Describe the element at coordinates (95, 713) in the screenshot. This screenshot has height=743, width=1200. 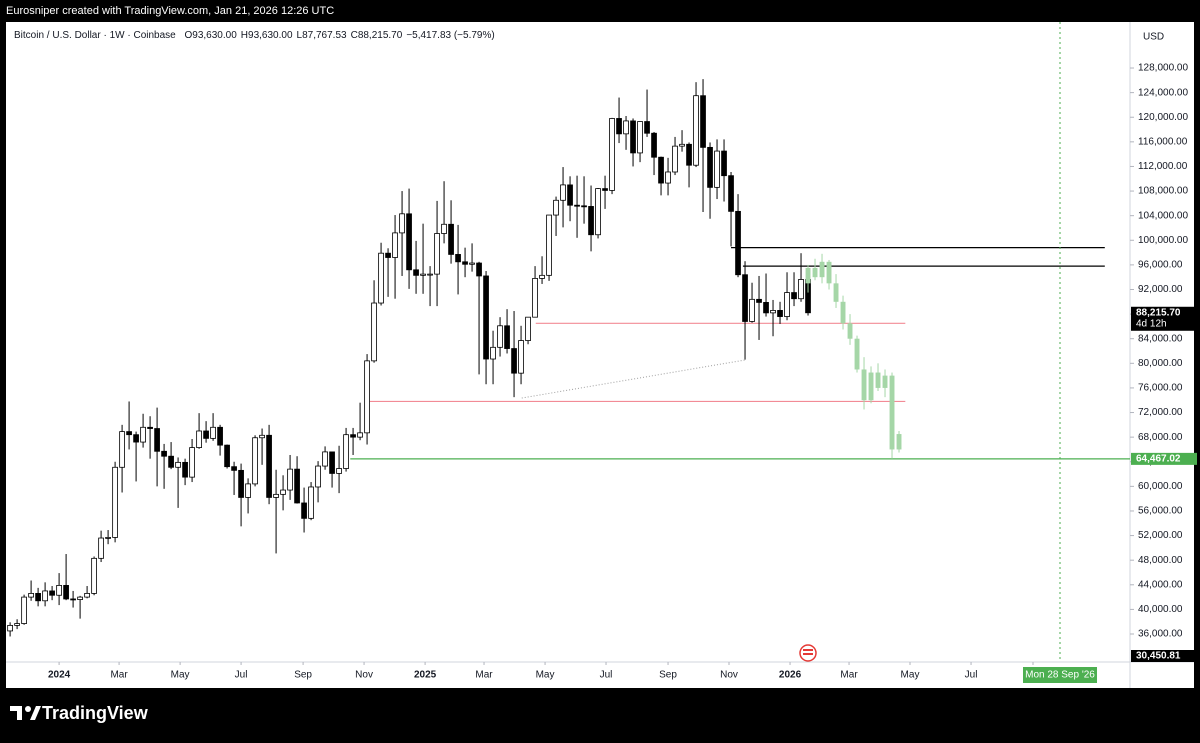
I see `footer-brand: TradingView` at that location.